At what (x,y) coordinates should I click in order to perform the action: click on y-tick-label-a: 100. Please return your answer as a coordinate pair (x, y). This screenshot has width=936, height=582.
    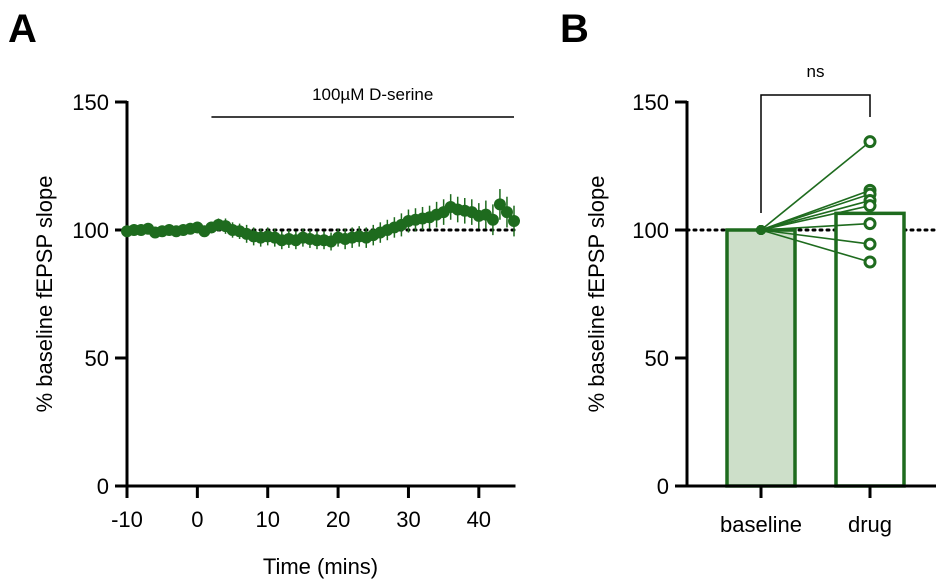
    Looking at the image, I should click on (90, 230).